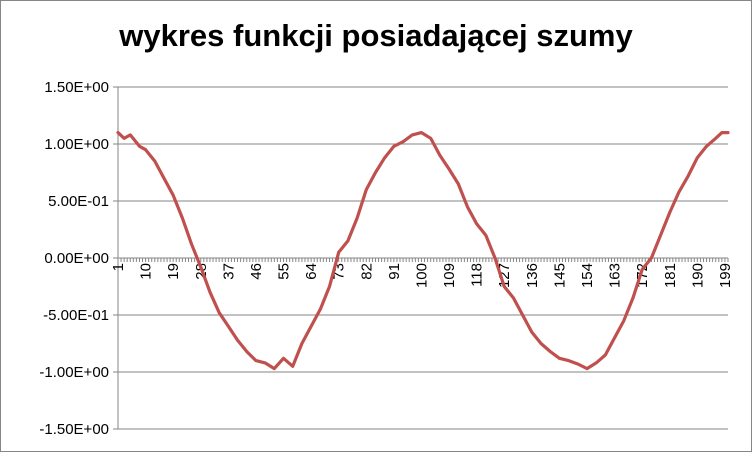 Image resolution: width=752 pixels, height=452 pixels. What do you see at coordinates (76, 87) in the screenshot?
I see `y-tick-label: 1.50E+00` at bounding box center [76, 87].